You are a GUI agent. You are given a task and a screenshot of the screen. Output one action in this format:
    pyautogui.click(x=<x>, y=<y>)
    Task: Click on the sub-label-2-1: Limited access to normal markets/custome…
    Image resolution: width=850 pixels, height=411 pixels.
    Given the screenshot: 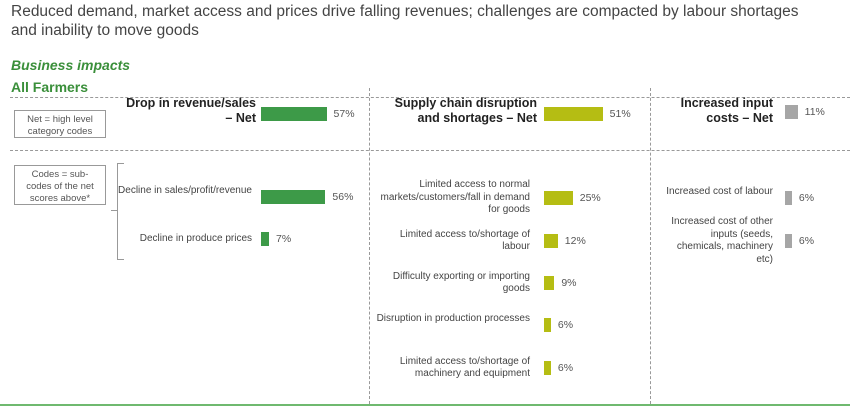 What is the action you would take?
    pyautogui.click(x=455, y=197)
    